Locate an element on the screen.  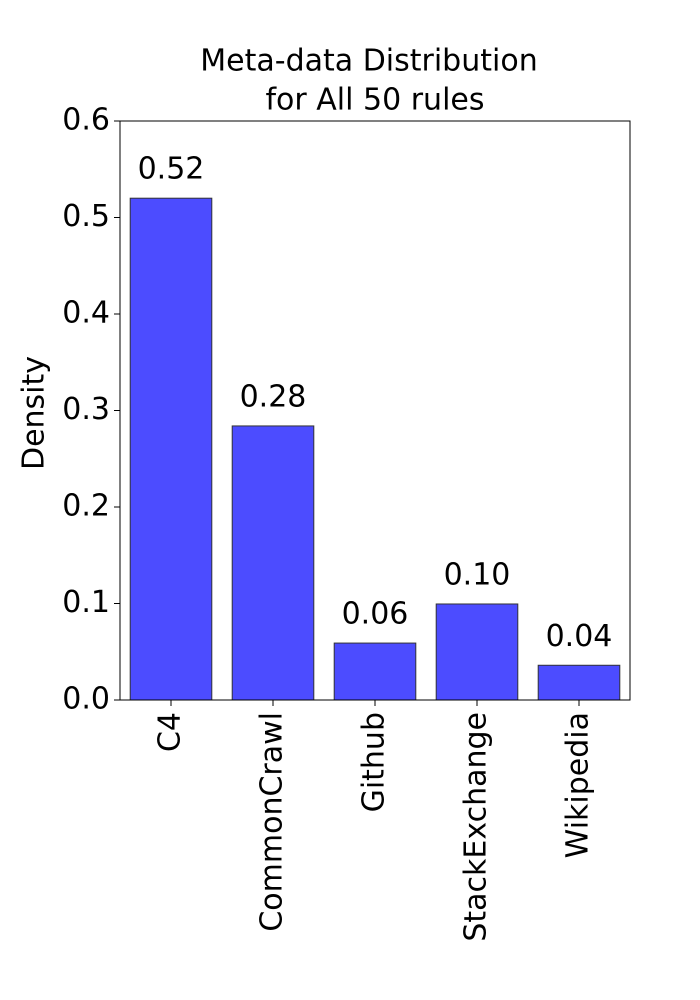
y-axis-label: Density is located at coordinates (34, 413).